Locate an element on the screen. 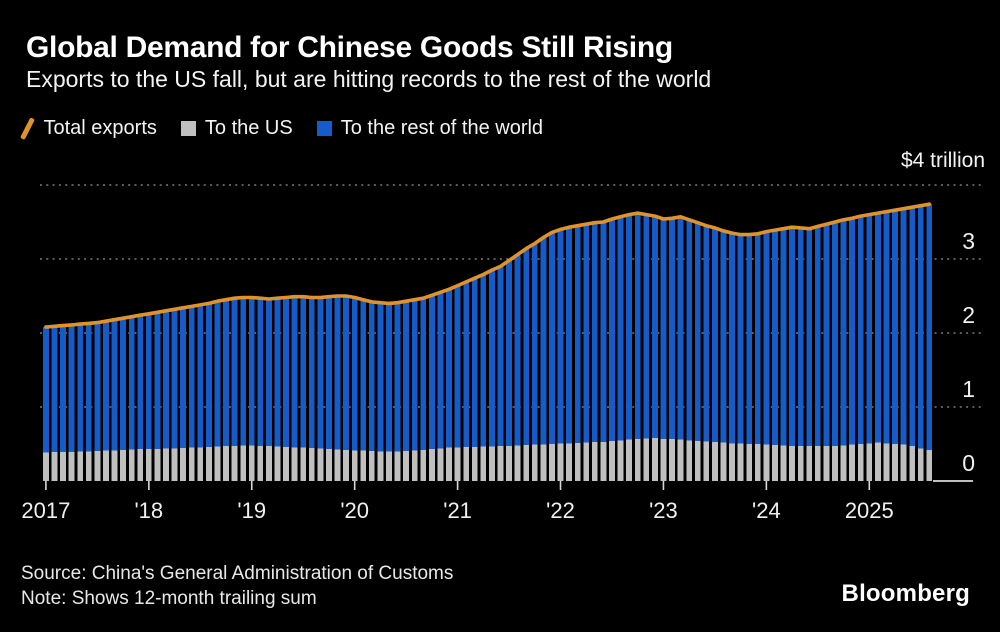  y-axis-label-0: 0 is located at coordinates (968, 463).